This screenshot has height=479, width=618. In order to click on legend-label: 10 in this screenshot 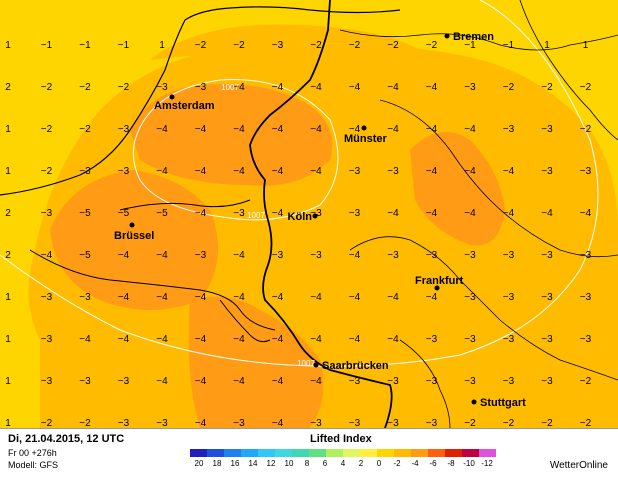, I will do `click(289, 463)`.